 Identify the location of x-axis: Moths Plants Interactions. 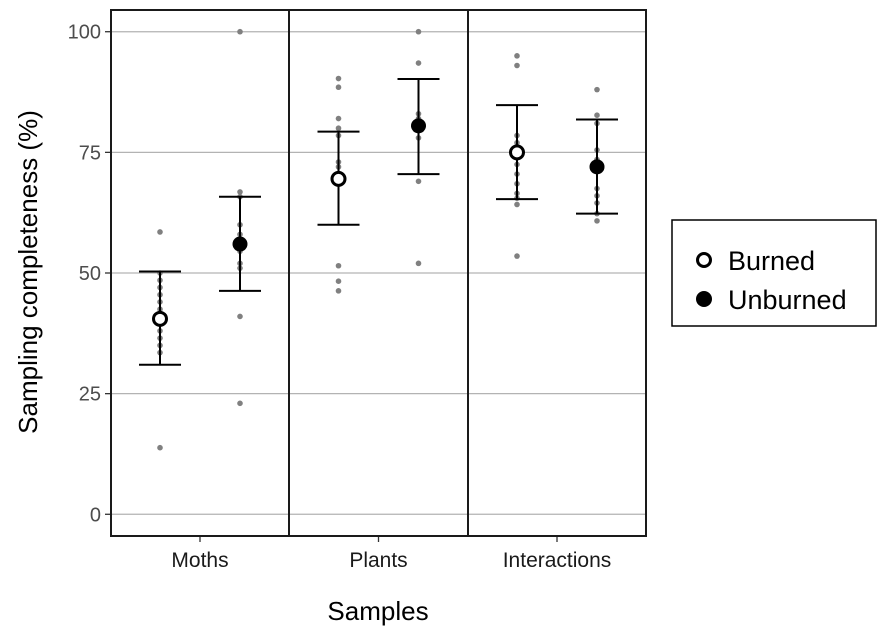
(391, 554).